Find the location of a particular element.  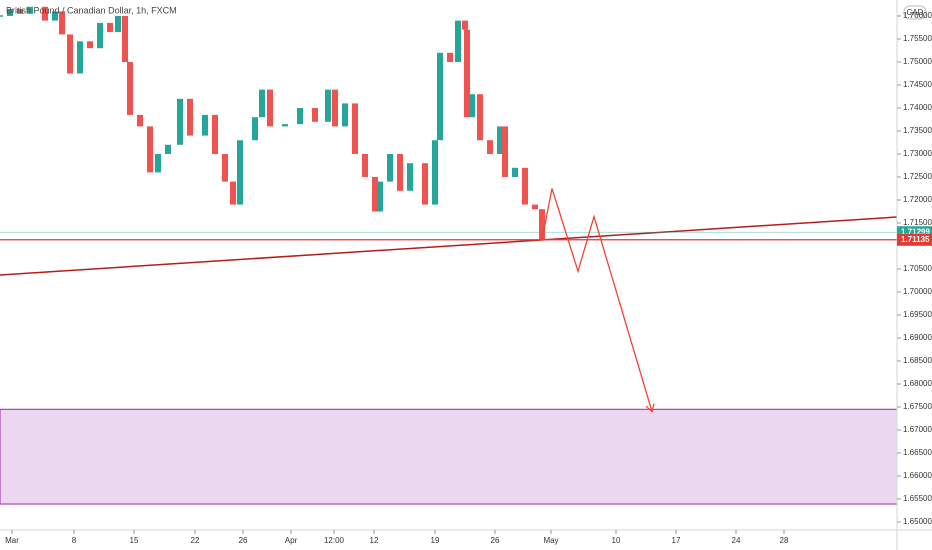

x-tick-label: Apr is located at coordinates (291, 540).